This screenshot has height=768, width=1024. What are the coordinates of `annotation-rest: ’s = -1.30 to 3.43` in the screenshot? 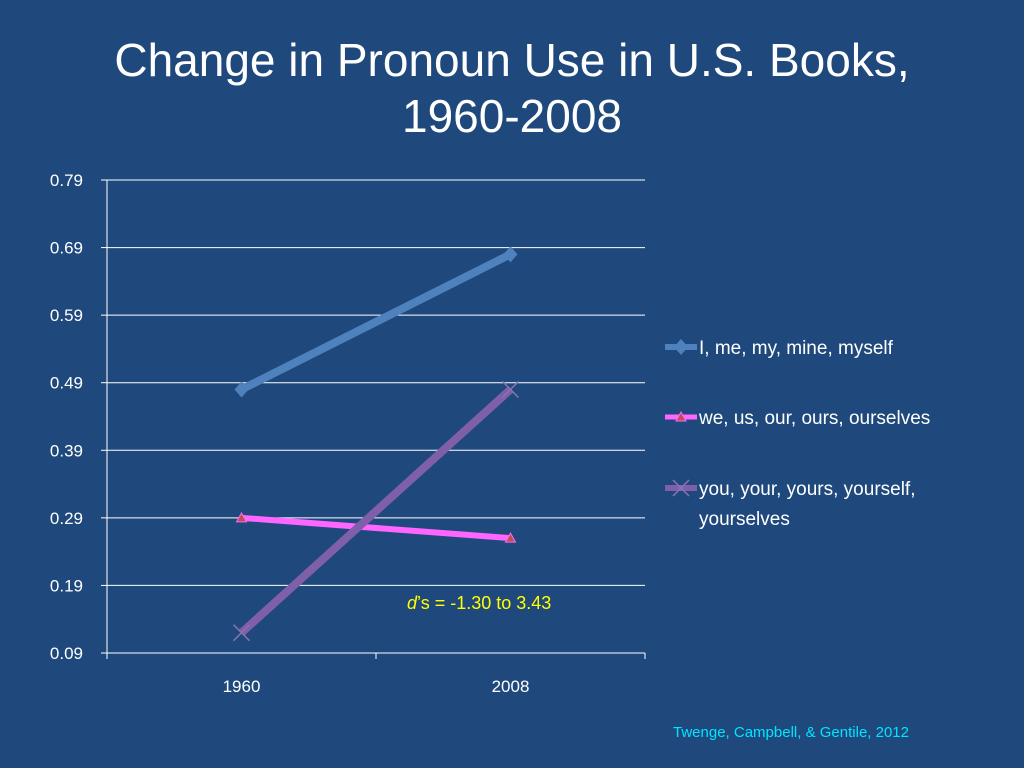 It's located at (484, 603).